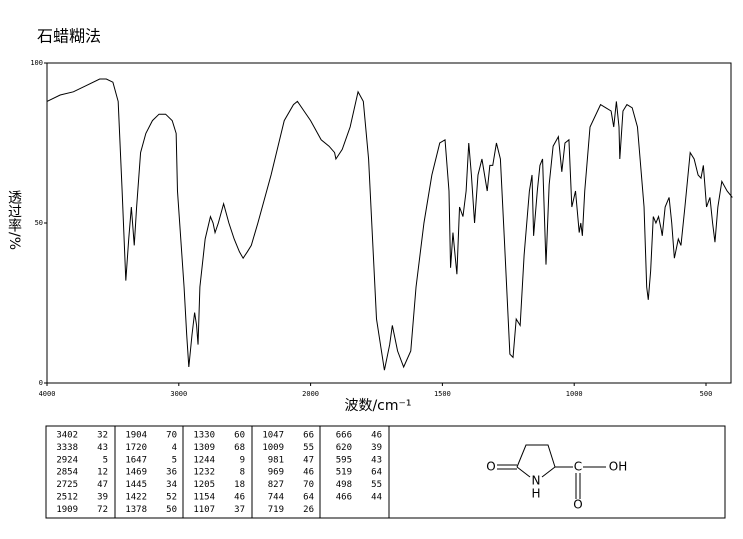  Describe the element at coordinates (136, 510) in the screenshot. I see `table-wavenumber: 1378` at that location.